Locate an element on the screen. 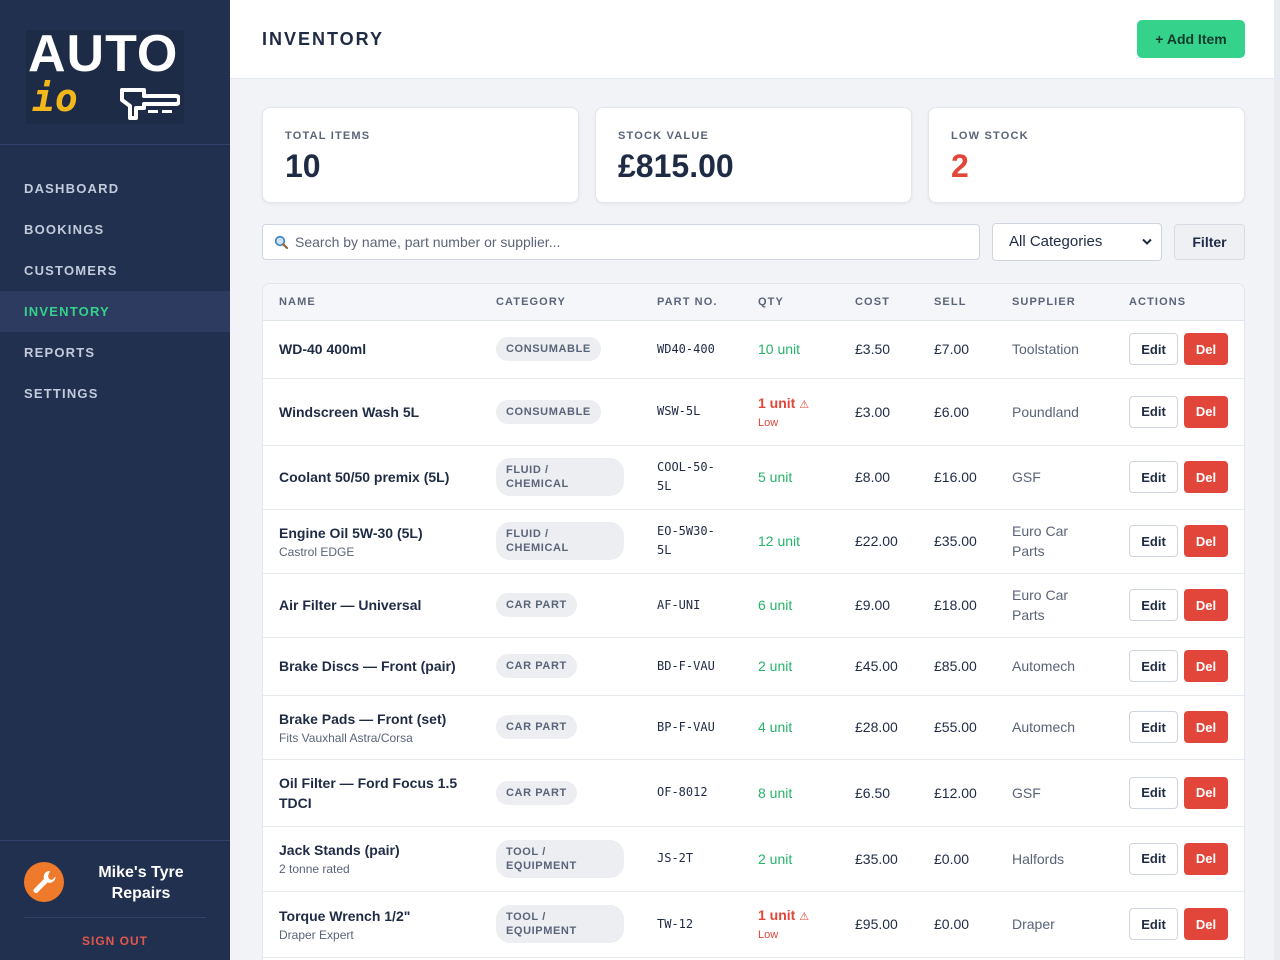 The height and width of the screenshot is (960, 1280). app-logo: AUTO io is located at coordinates (105, 75).